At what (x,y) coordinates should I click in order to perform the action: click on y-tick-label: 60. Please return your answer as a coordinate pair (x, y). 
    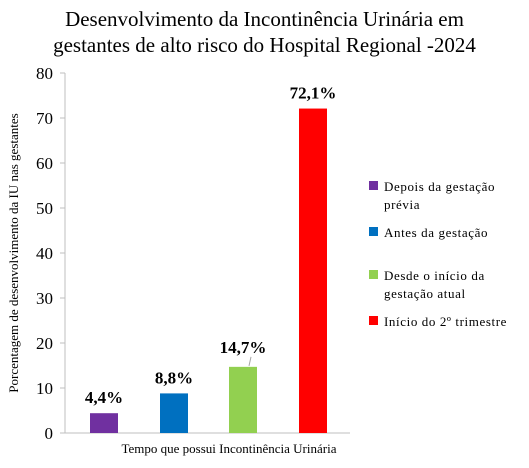
    Looking at the image, I should click on (44, 163).